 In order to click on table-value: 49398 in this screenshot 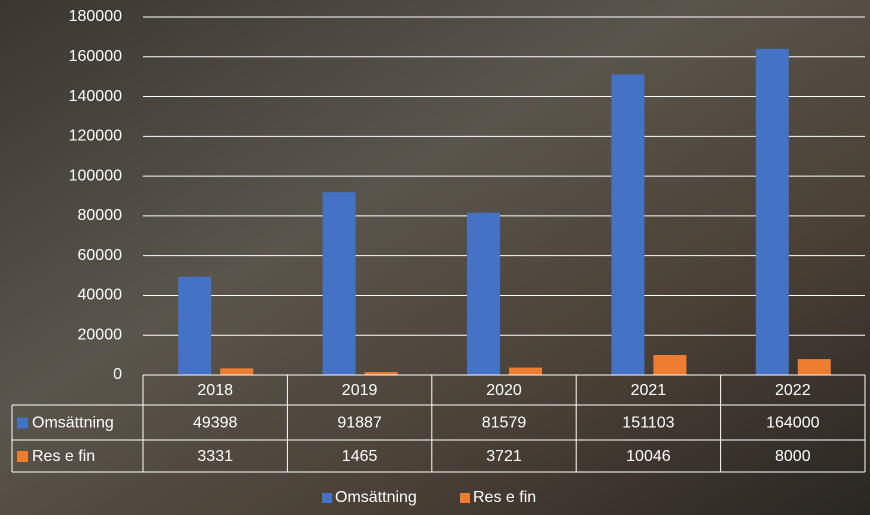, I will do `click(215, 423)`.